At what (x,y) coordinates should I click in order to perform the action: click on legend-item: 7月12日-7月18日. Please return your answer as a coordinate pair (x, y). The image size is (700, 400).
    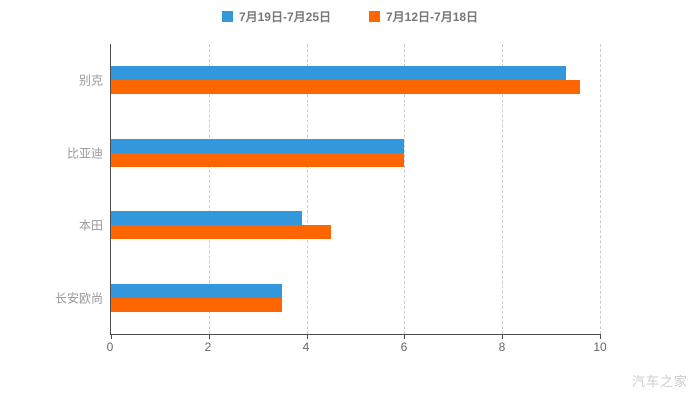
    Looking at the image, I should click on (423, 16).